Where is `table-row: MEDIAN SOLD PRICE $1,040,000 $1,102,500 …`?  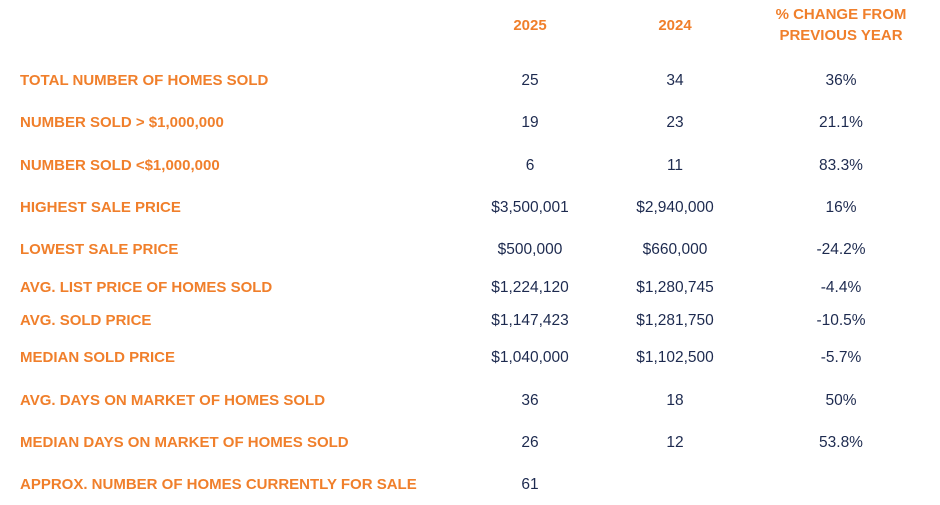
table-row: MEDIAN SOLD PRICE $1,040,000 $1,102,500 … is located at coordinates (470, 358).